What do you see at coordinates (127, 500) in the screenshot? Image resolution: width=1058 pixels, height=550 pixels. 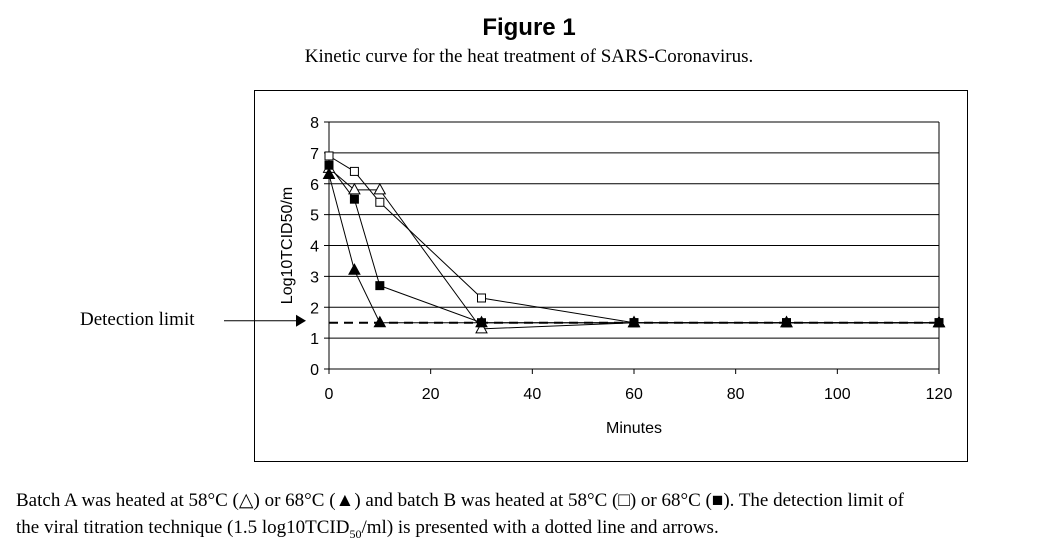 I see `caption-text: Batch A was heated at 58°C (` at bounding box center [127, 500].